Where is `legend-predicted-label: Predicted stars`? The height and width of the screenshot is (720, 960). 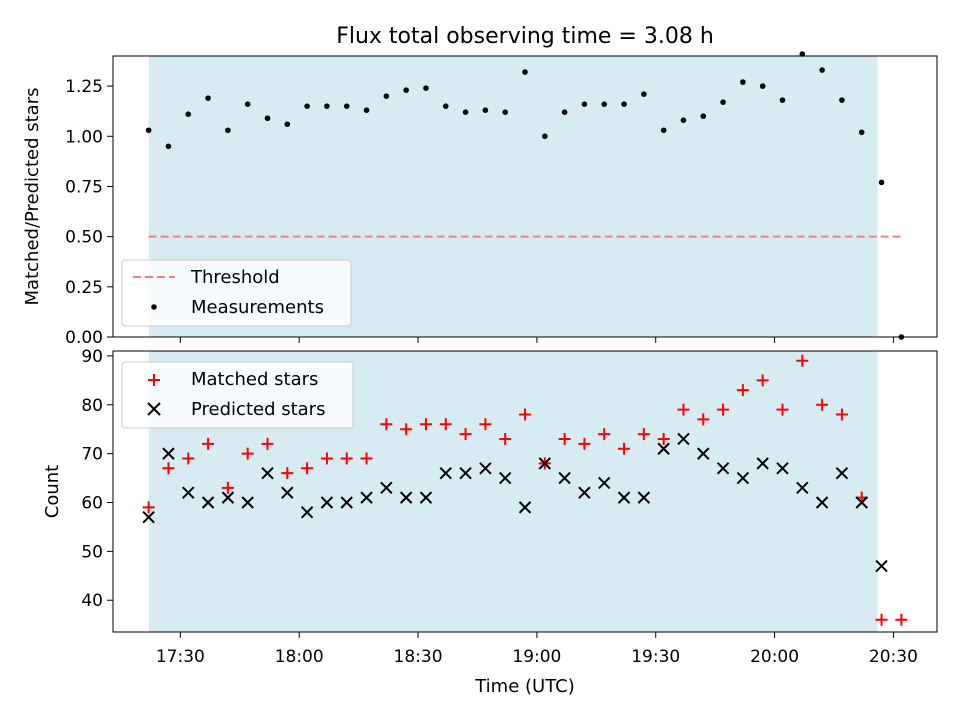
legend-predicted-label: Predicted stars is located at coordinates (258, 409).